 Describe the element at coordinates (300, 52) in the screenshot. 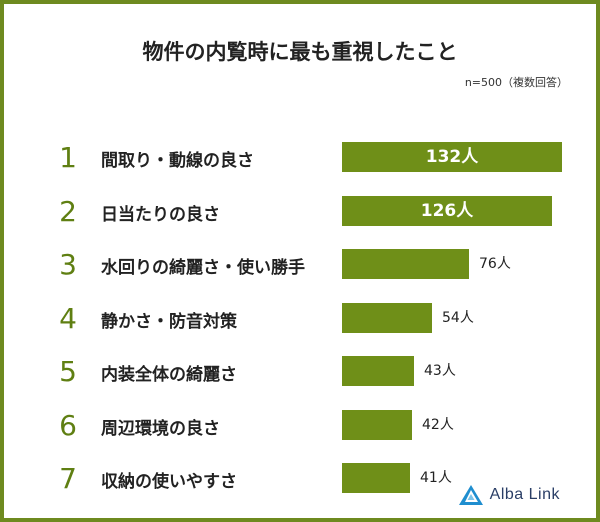

I see `chart-title: 物件の内覧時に最も重視したこと` at that location.